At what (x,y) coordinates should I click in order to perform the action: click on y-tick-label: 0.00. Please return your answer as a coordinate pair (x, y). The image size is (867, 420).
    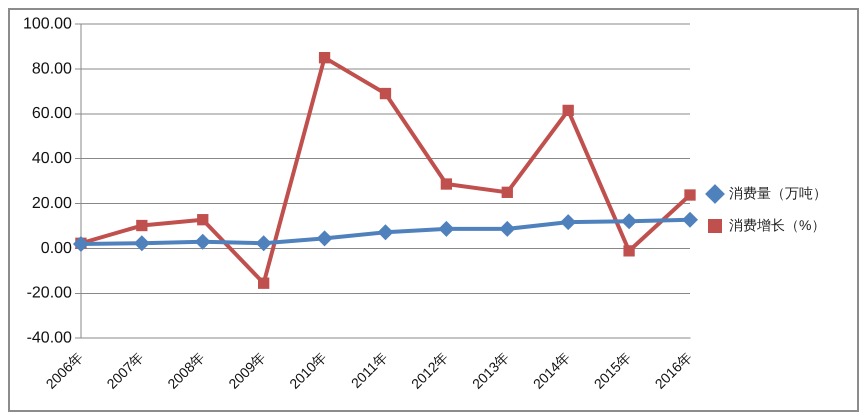
    Looking at the image, I should click on (56, 248).